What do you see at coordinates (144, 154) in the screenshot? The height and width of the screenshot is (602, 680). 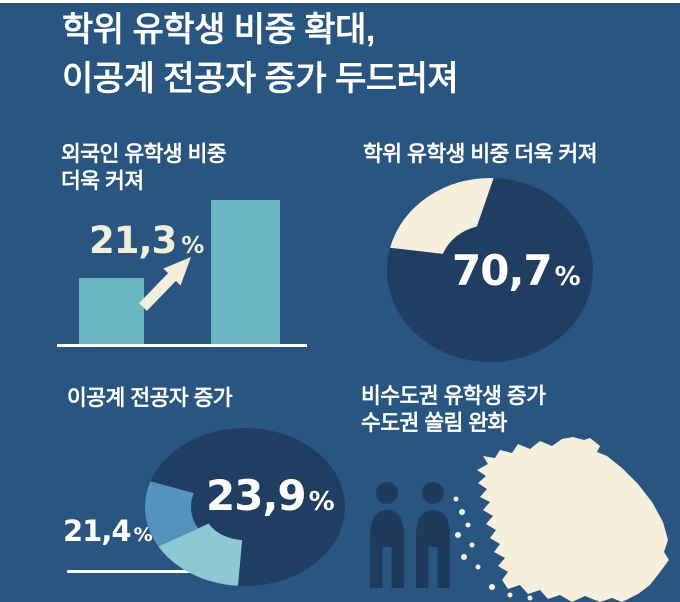 I see `panel-foreign-share-heading-line1: 외국인 유학생 비중` at bounding box center [144, 154].